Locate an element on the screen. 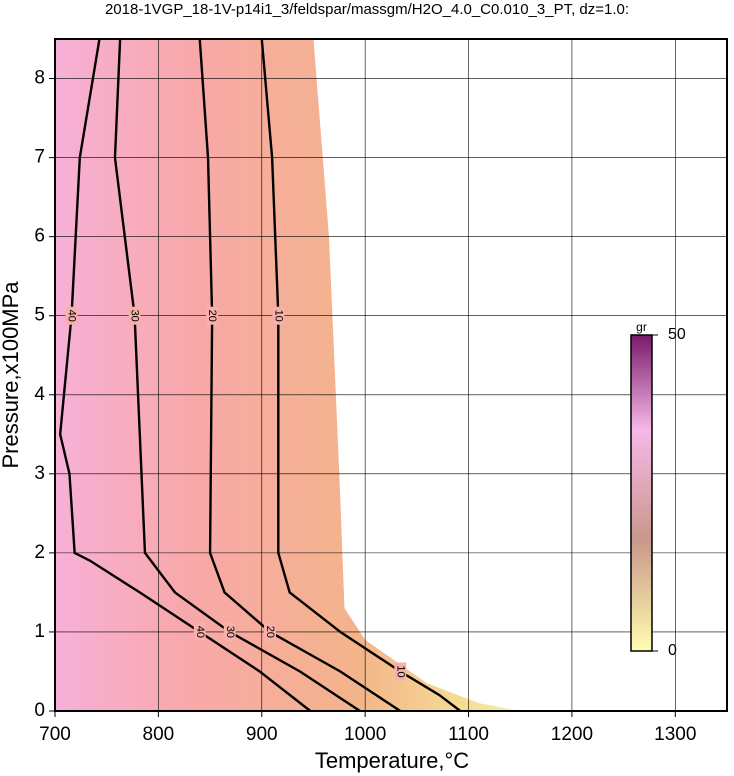 The image size is (734, 776). y-tick-label: 5 is located at coordinates (39, 315).